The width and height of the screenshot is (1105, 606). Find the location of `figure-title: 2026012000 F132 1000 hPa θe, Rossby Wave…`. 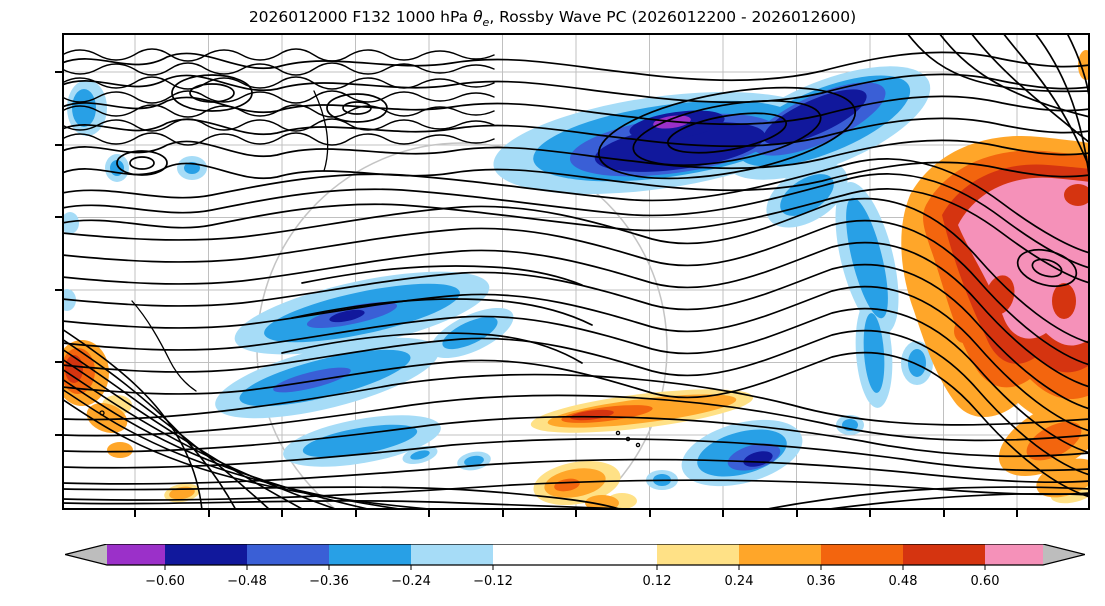

figure-title: 2026012000 F132 1000 hPa θe, Rossby Wave… is located at coordinates (552, 18).